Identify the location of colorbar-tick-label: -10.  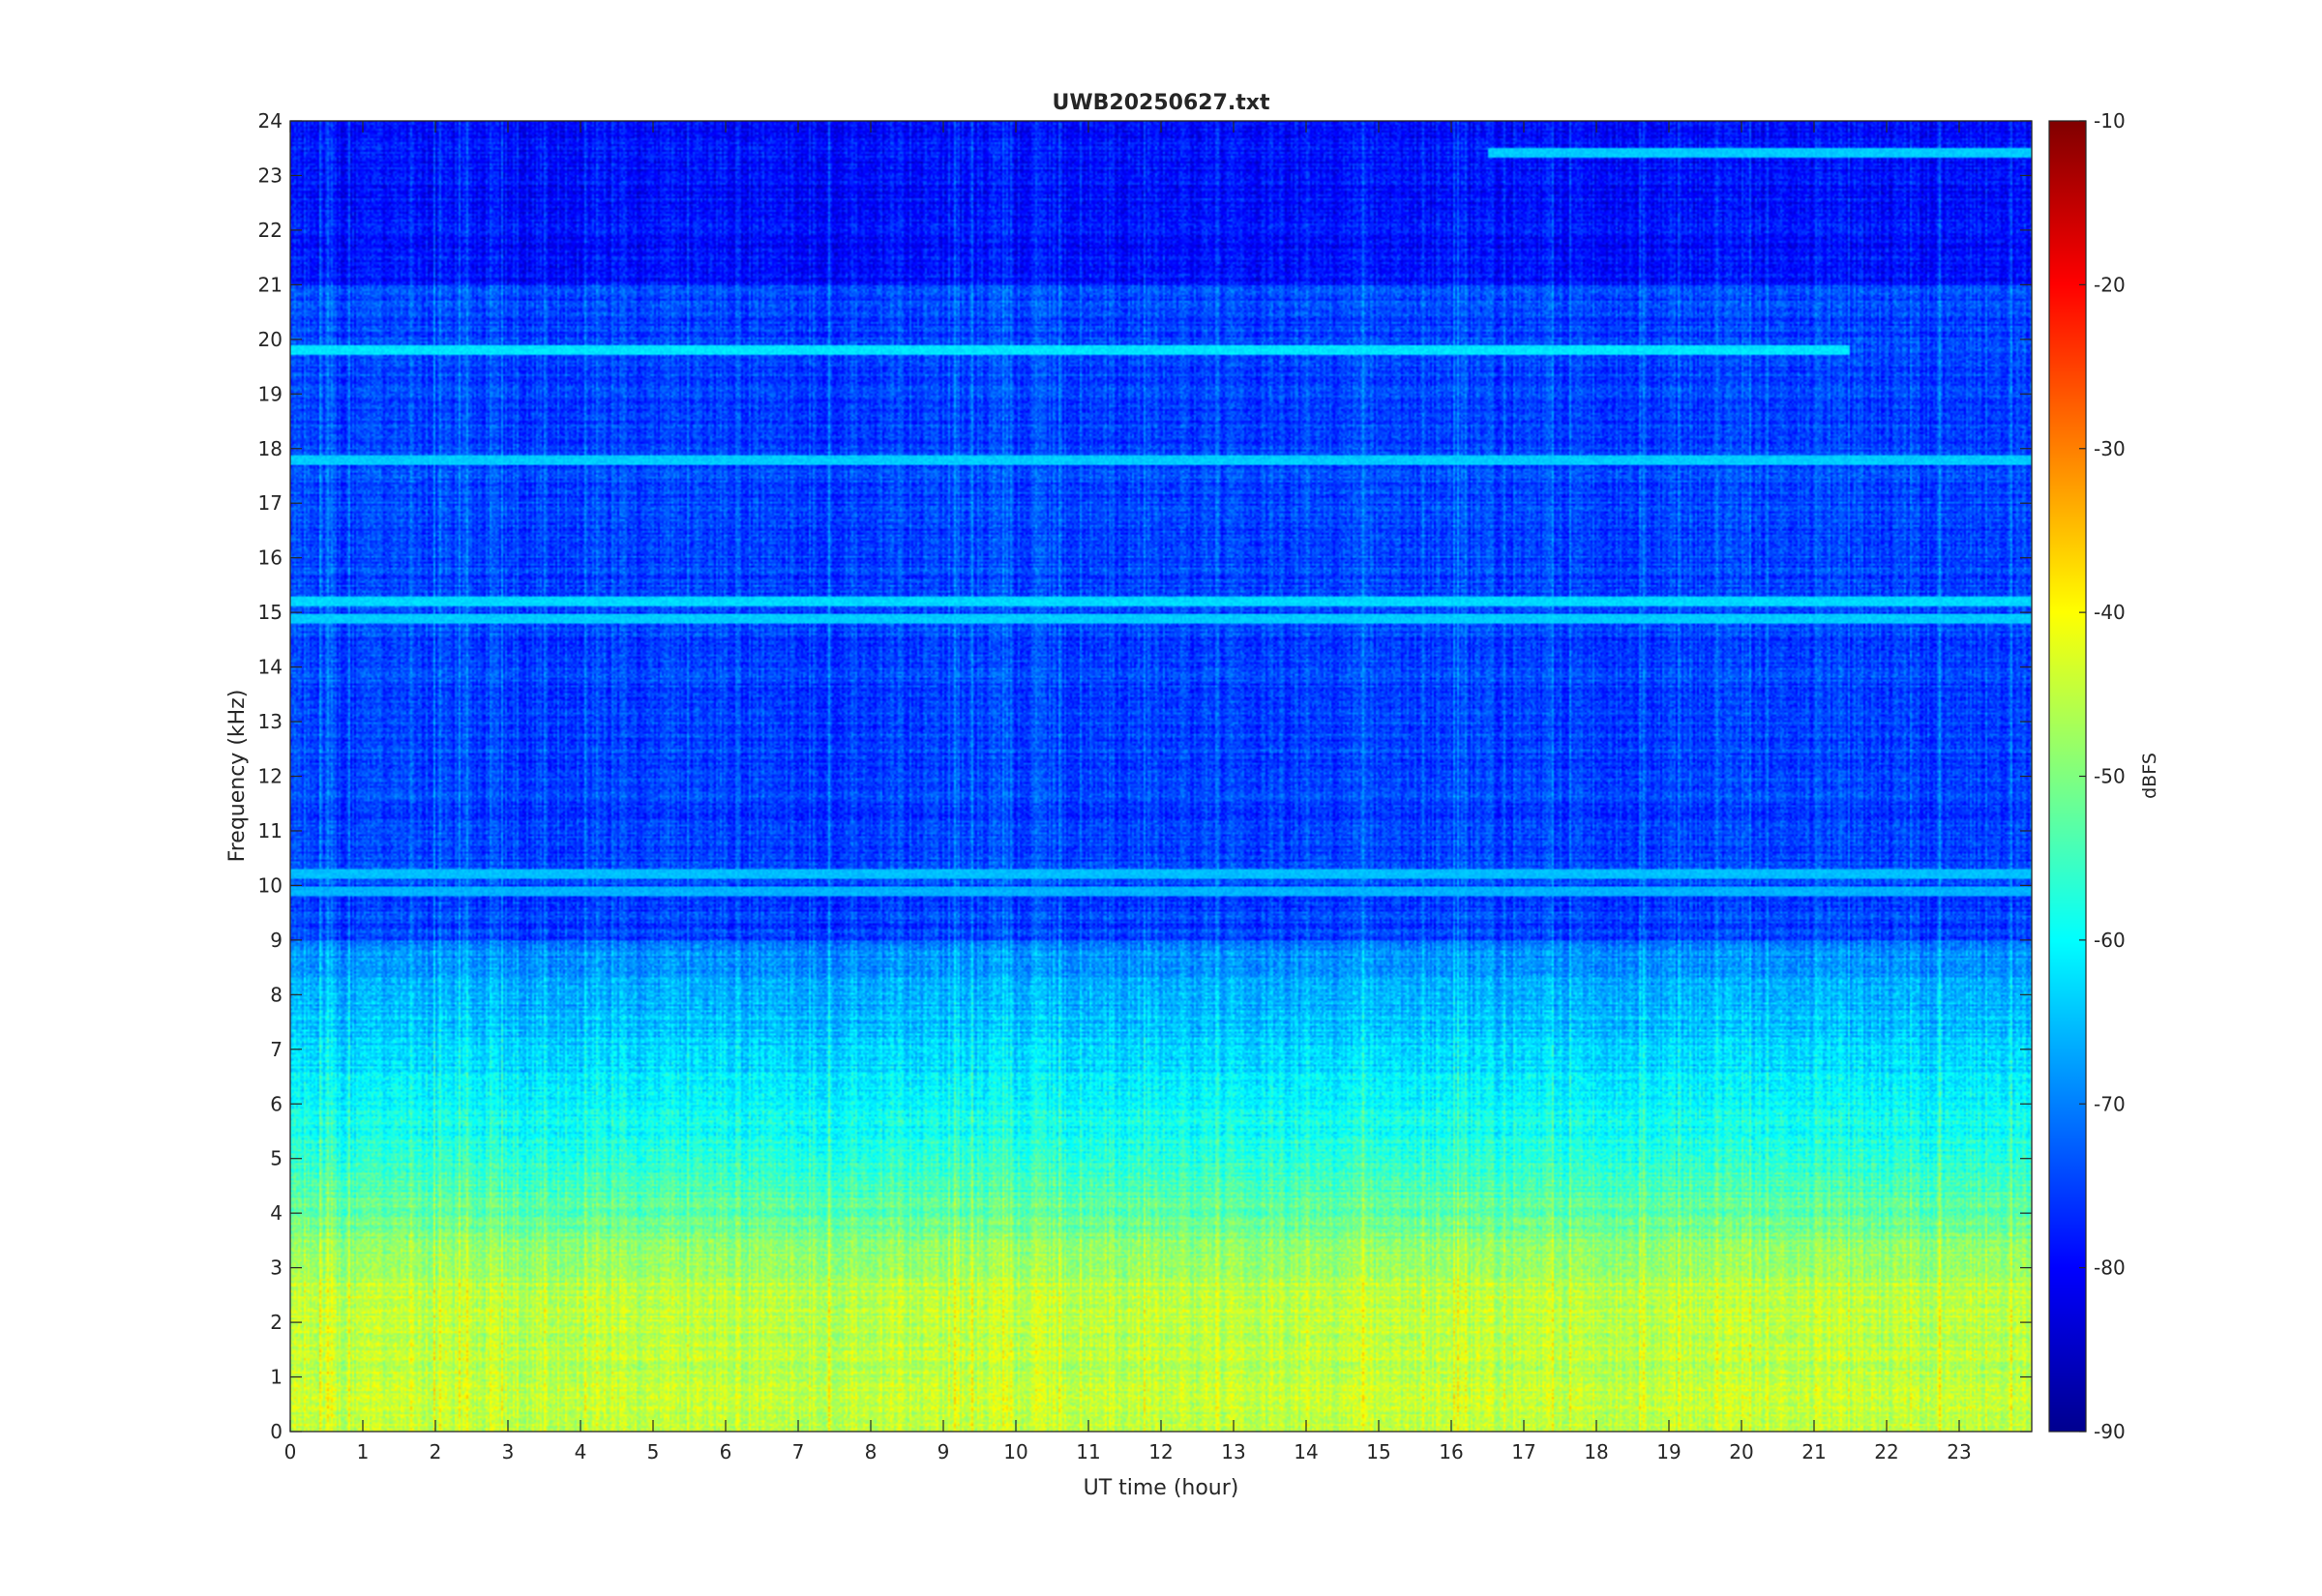
(2110, 121).